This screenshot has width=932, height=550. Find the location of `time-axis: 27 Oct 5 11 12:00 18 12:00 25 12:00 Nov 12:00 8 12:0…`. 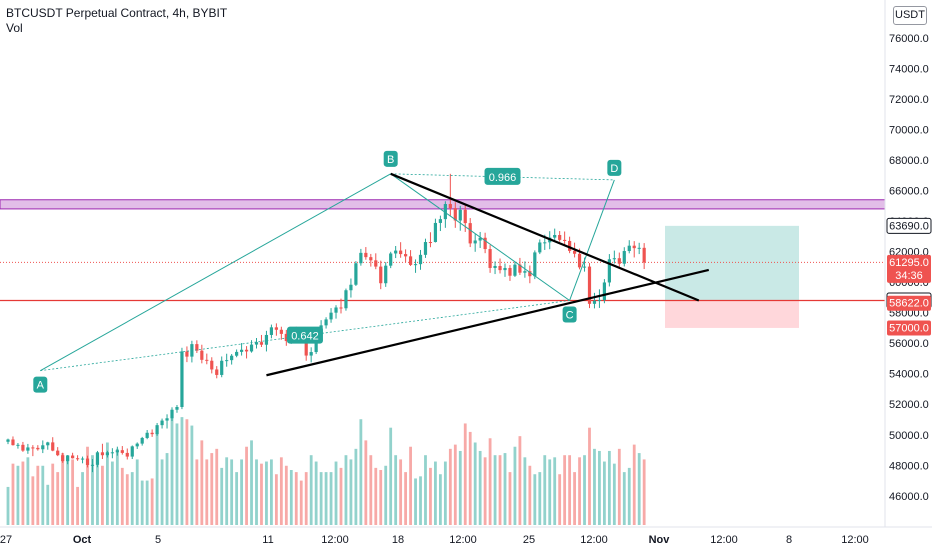

time-axis: 27 Oct 5 11 12:00 18 12:00 25 12:00 Nov 12:00 8 12:0… is located at coordinates (466, 538).